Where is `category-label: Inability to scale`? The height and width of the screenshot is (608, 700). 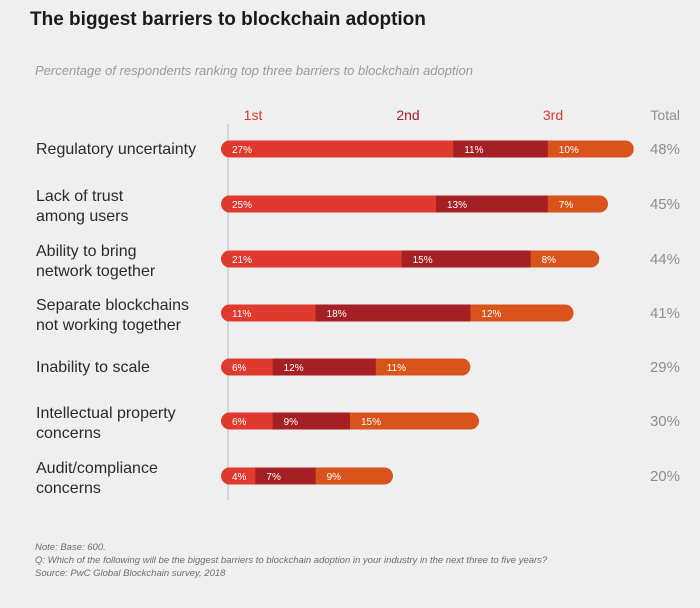
category-label: Inability to scale is located at coordinates (93, 367).